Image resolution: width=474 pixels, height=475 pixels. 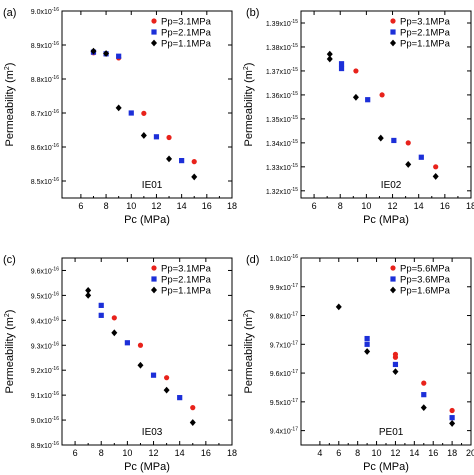 What do you see at coordinates (45, 395) in the screenshot?
I see `y-tick-label: 9.1x10⁻¹⁶` at bounding box center [45, 395].